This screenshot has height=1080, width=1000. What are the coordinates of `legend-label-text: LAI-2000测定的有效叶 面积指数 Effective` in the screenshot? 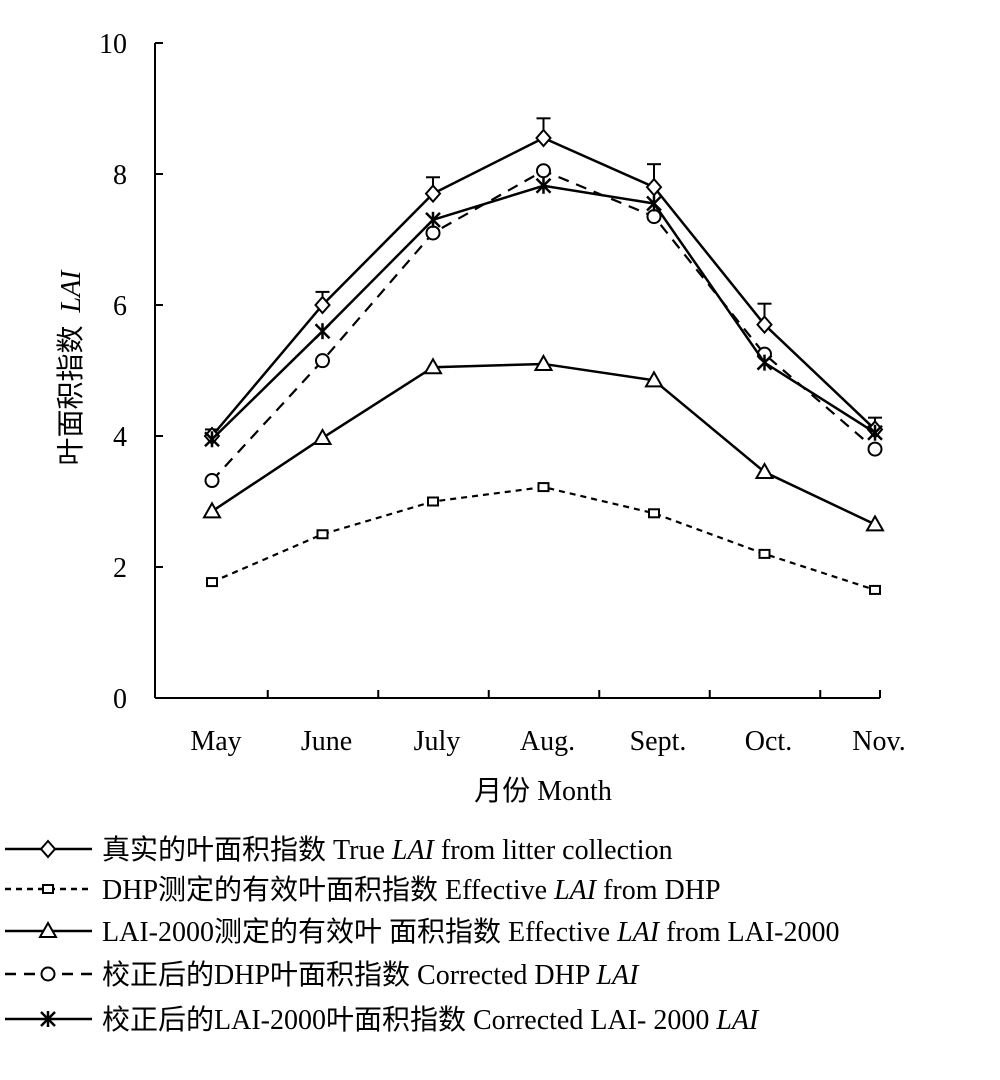 It's located at (359, 932).